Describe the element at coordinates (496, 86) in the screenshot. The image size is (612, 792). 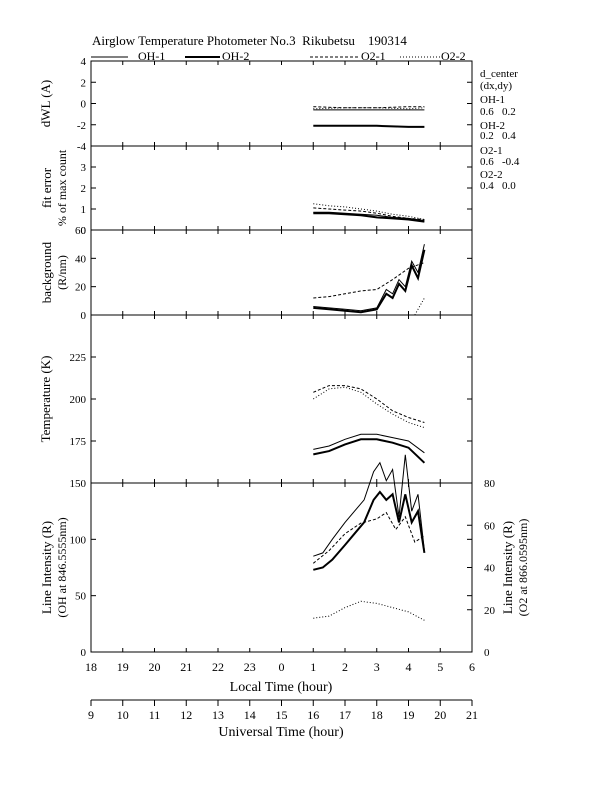
I see `side-note-subheading: (dx,dy)` at that location.